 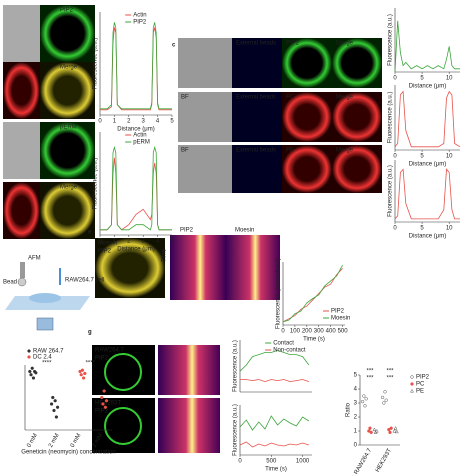 I want to click on legend-label: PC, so click(x=420, y=385).